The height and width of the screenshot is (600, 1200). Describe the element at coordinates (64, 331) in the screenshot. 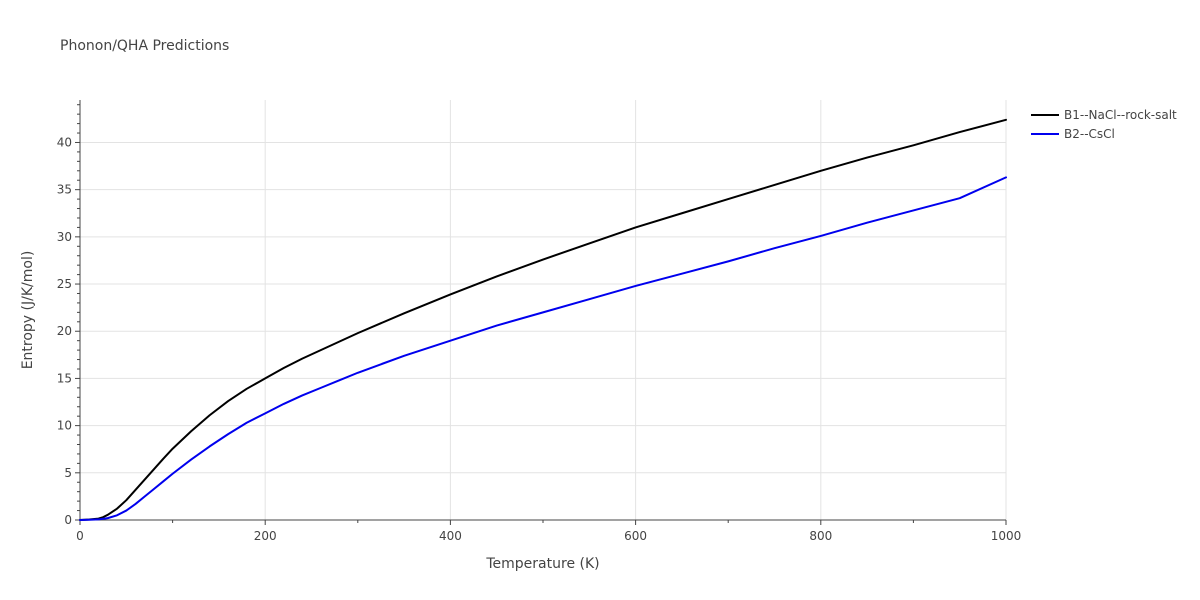

I see `y-tick-label: 20` at that location.